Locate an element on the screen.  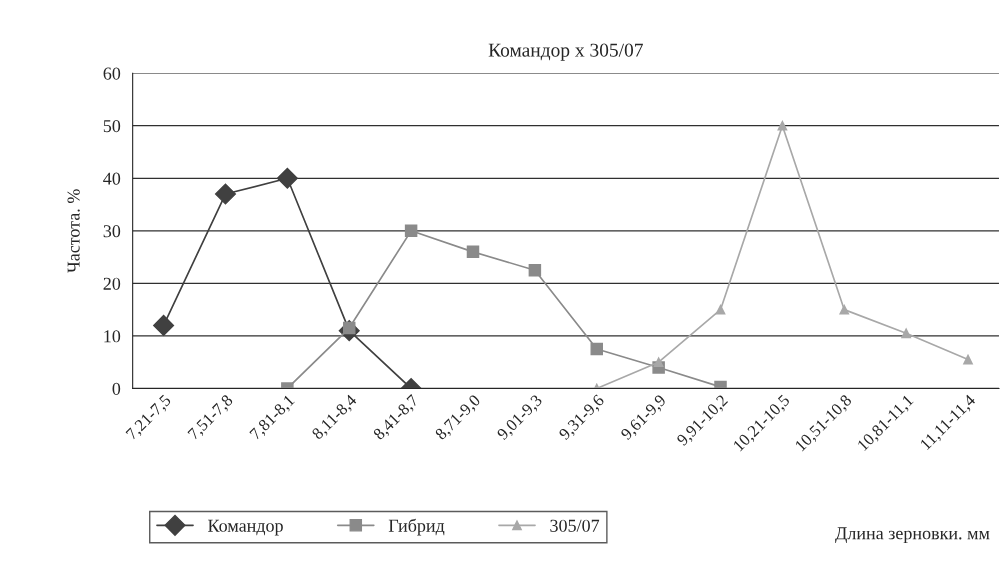
legend-label: Командор is located at coordinates (245, 527).